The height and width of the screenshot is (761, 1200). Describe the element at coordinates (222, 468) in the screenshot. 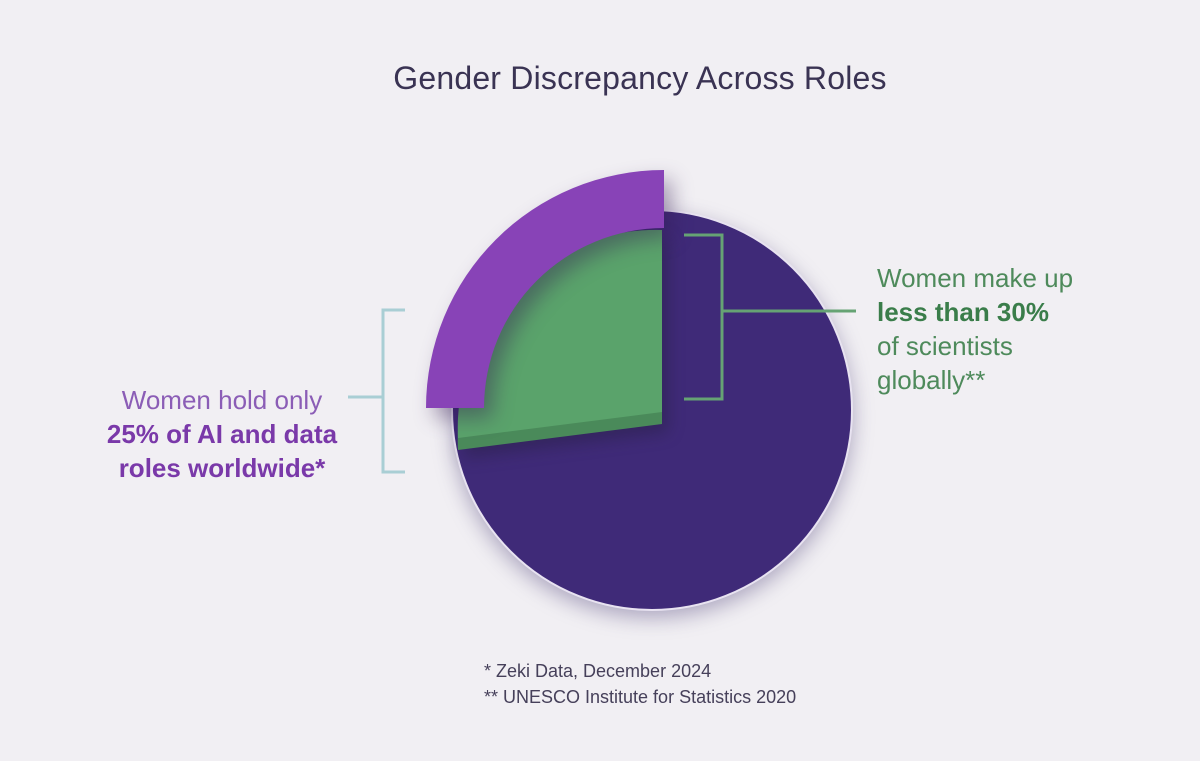

I see `annotation-left-line-3: roles worldwide*` at that location.